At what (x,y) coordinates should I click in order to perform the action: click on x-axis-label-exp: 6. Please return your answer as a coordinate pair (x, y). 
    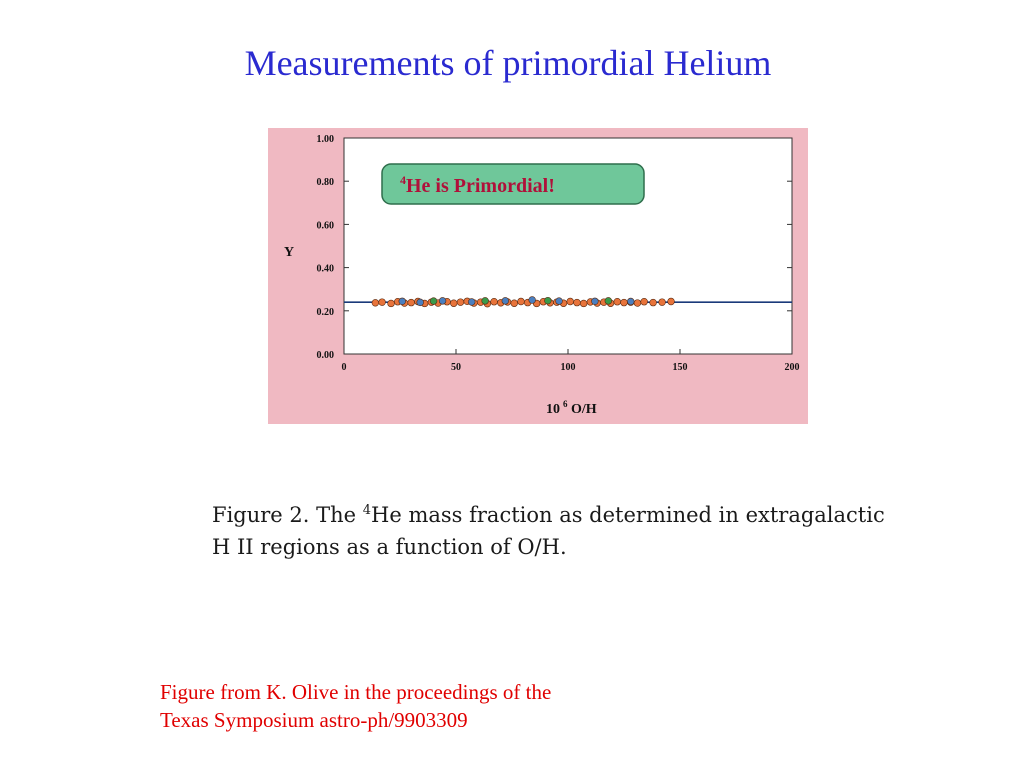
    Looking at the image, I should click on (565, 404).